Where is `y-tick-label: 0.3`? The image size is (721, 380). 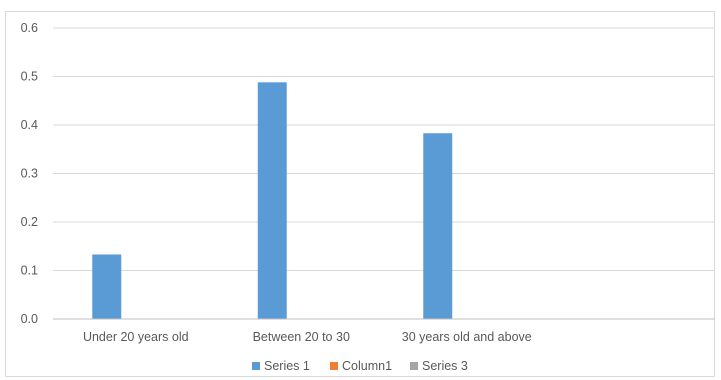 y-tick-label: 0.3 is located at coordinates (29, 174).